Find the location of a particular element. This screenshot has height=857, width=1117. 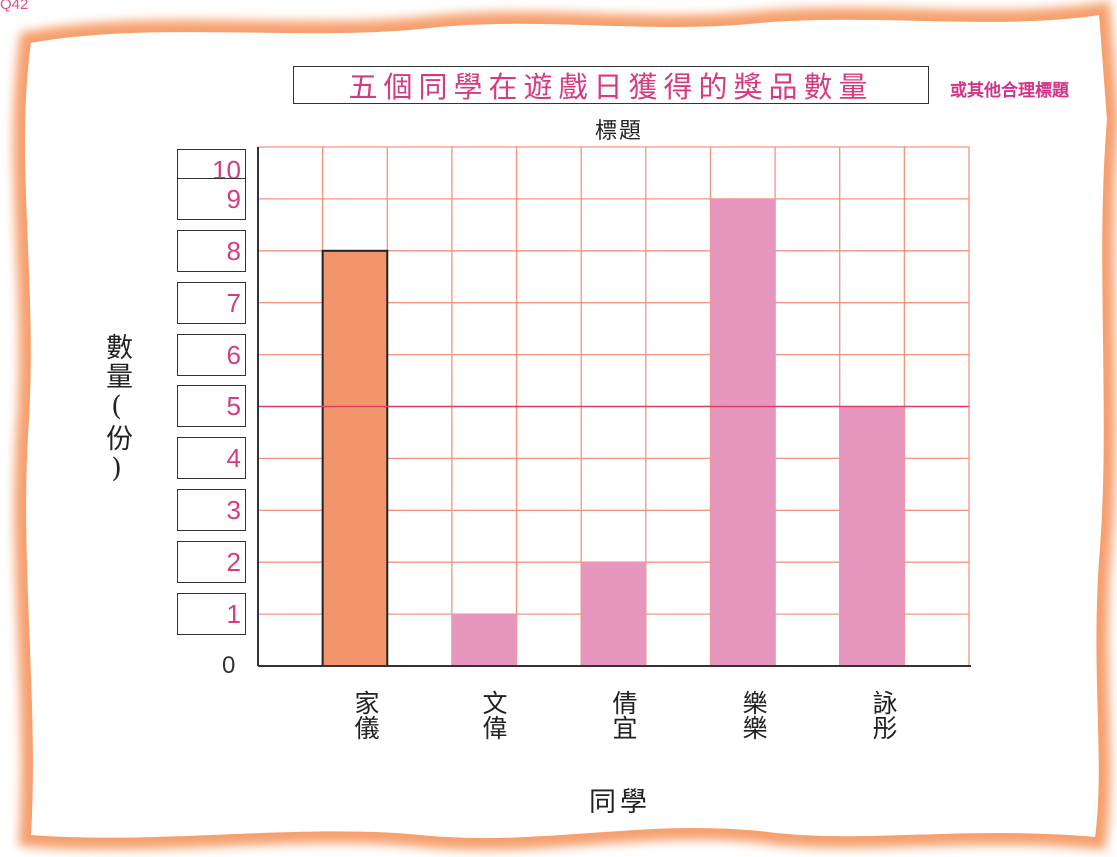

y-tick-box: 4 is located at coordinates (211, 458).